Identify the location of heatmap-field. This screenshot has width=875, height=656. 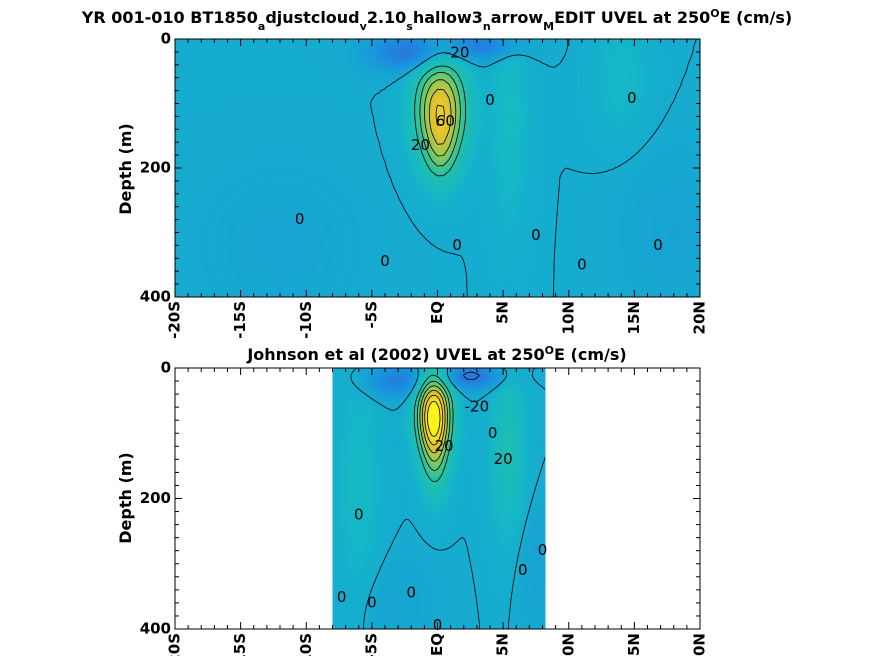
(439, 498).